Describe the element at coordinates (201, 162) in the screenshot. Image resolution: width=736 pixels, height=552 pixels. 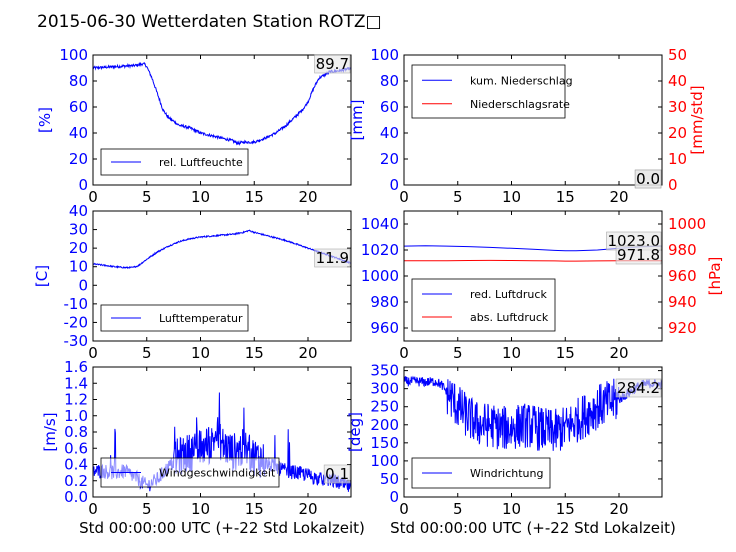
I see `legend-label: rel. Luftfeuchte` at that location.